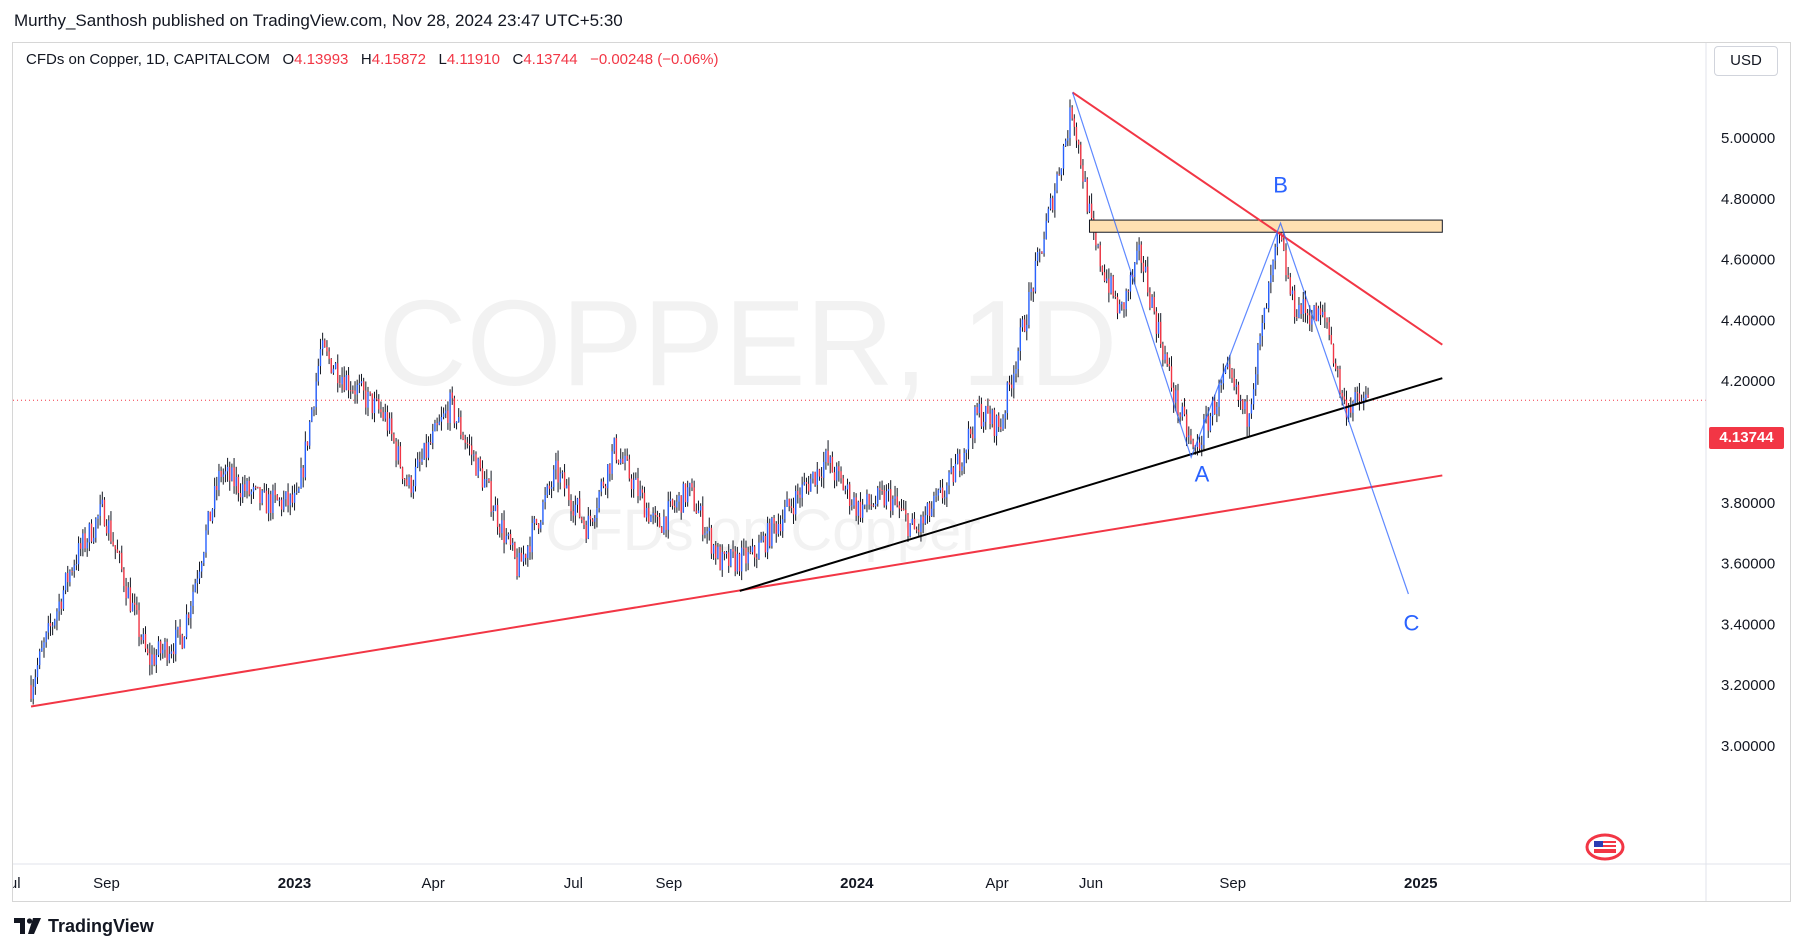  Describe the element at coordinates (84, 926) in the screenshot. I see `footer-brand: TradingView` at that location.